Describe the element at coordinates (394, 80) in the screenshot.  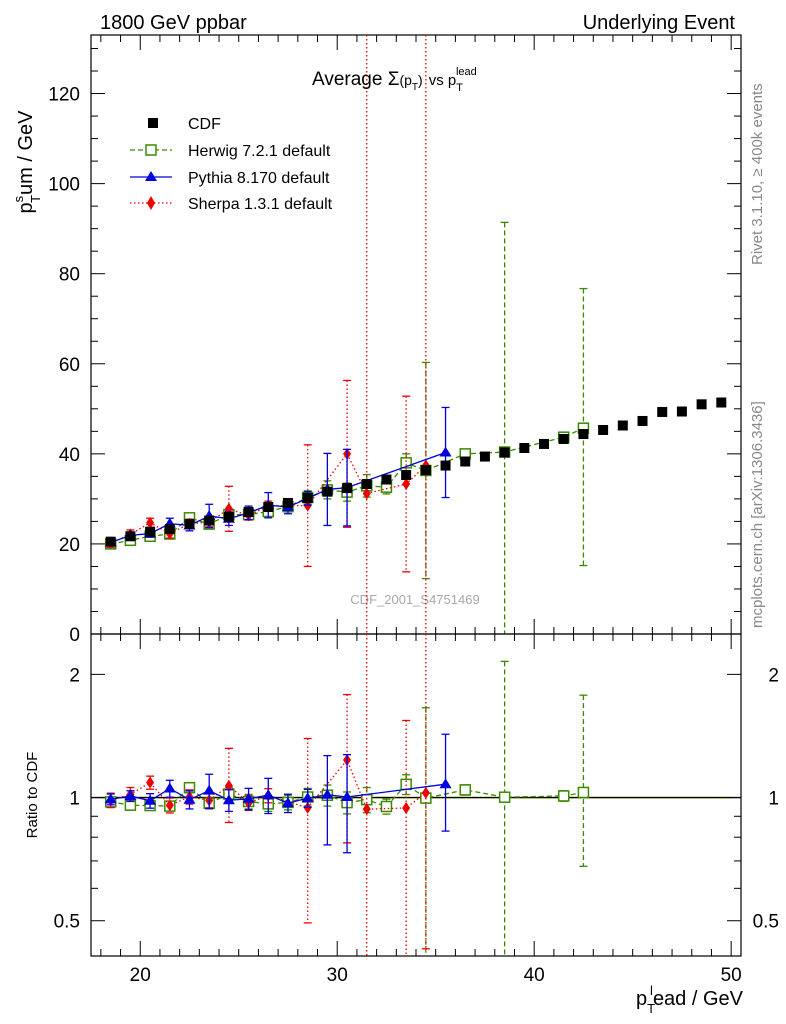
I see `plot-title: Average Σ(pT) vs pTlead` at that location.